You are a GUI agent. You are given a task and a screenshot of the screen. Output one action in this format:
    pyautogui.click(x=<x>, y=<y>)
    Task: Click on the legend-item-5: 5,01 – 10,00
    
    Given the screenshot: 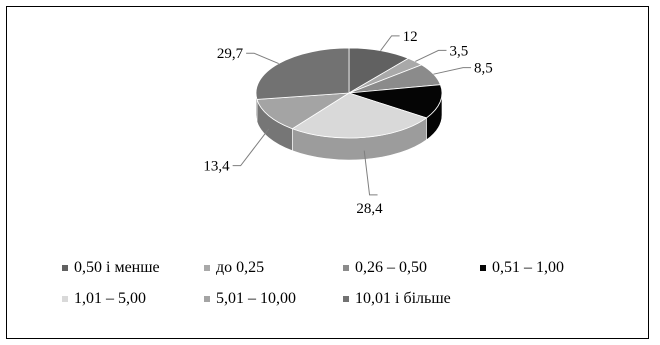 What is the action you would take?
    pyautogui.click(x=250, y=299)
    